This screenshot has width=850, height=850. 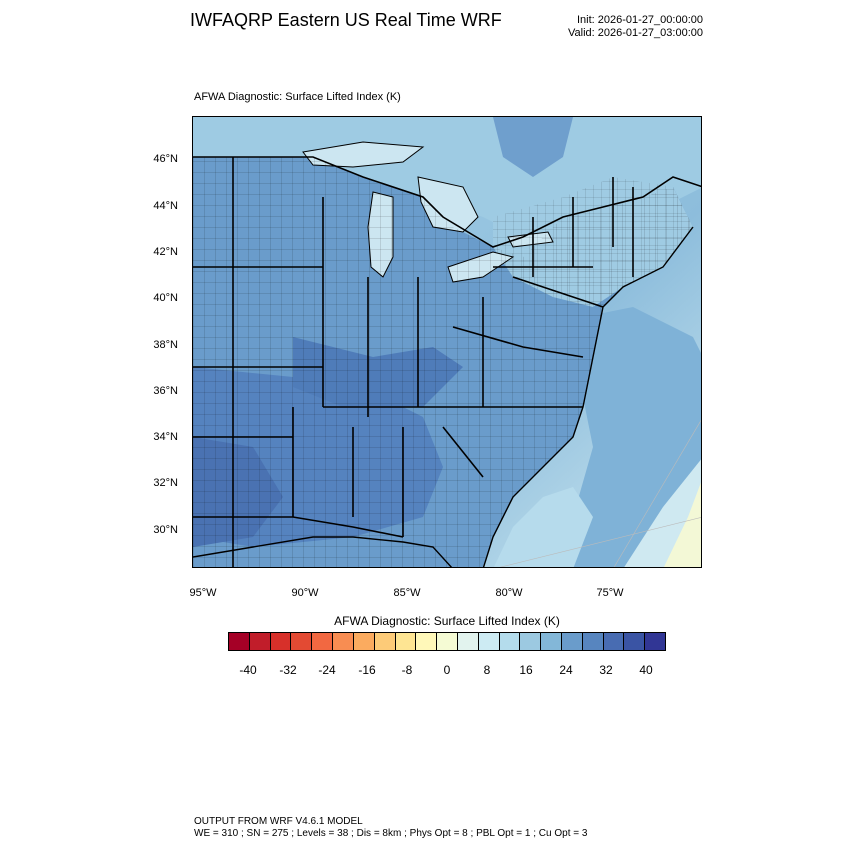 I want to click on colorbar-tick-label: -24, so click(x=327, y=670).